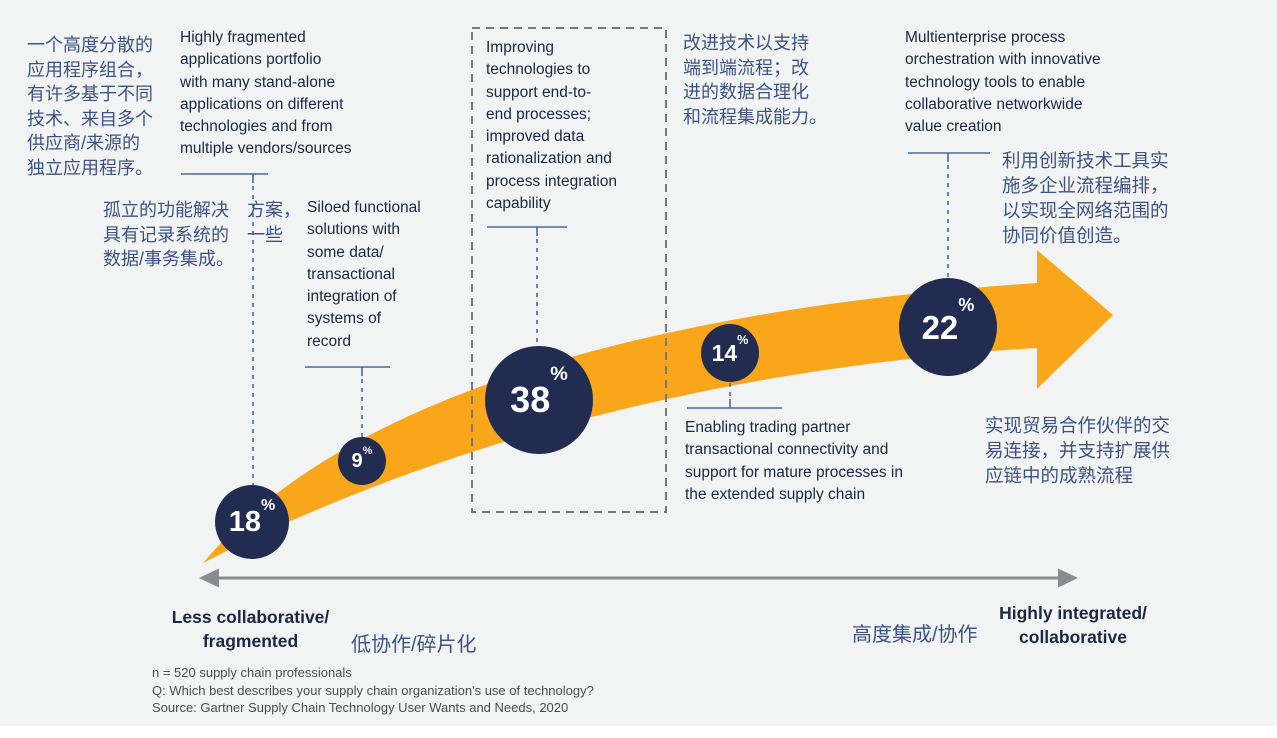 This screenshot has width=1277, height=738. Describe the element at coordinates (357, 461) in the screenshot. I see `bubble-value: 9` at that location.